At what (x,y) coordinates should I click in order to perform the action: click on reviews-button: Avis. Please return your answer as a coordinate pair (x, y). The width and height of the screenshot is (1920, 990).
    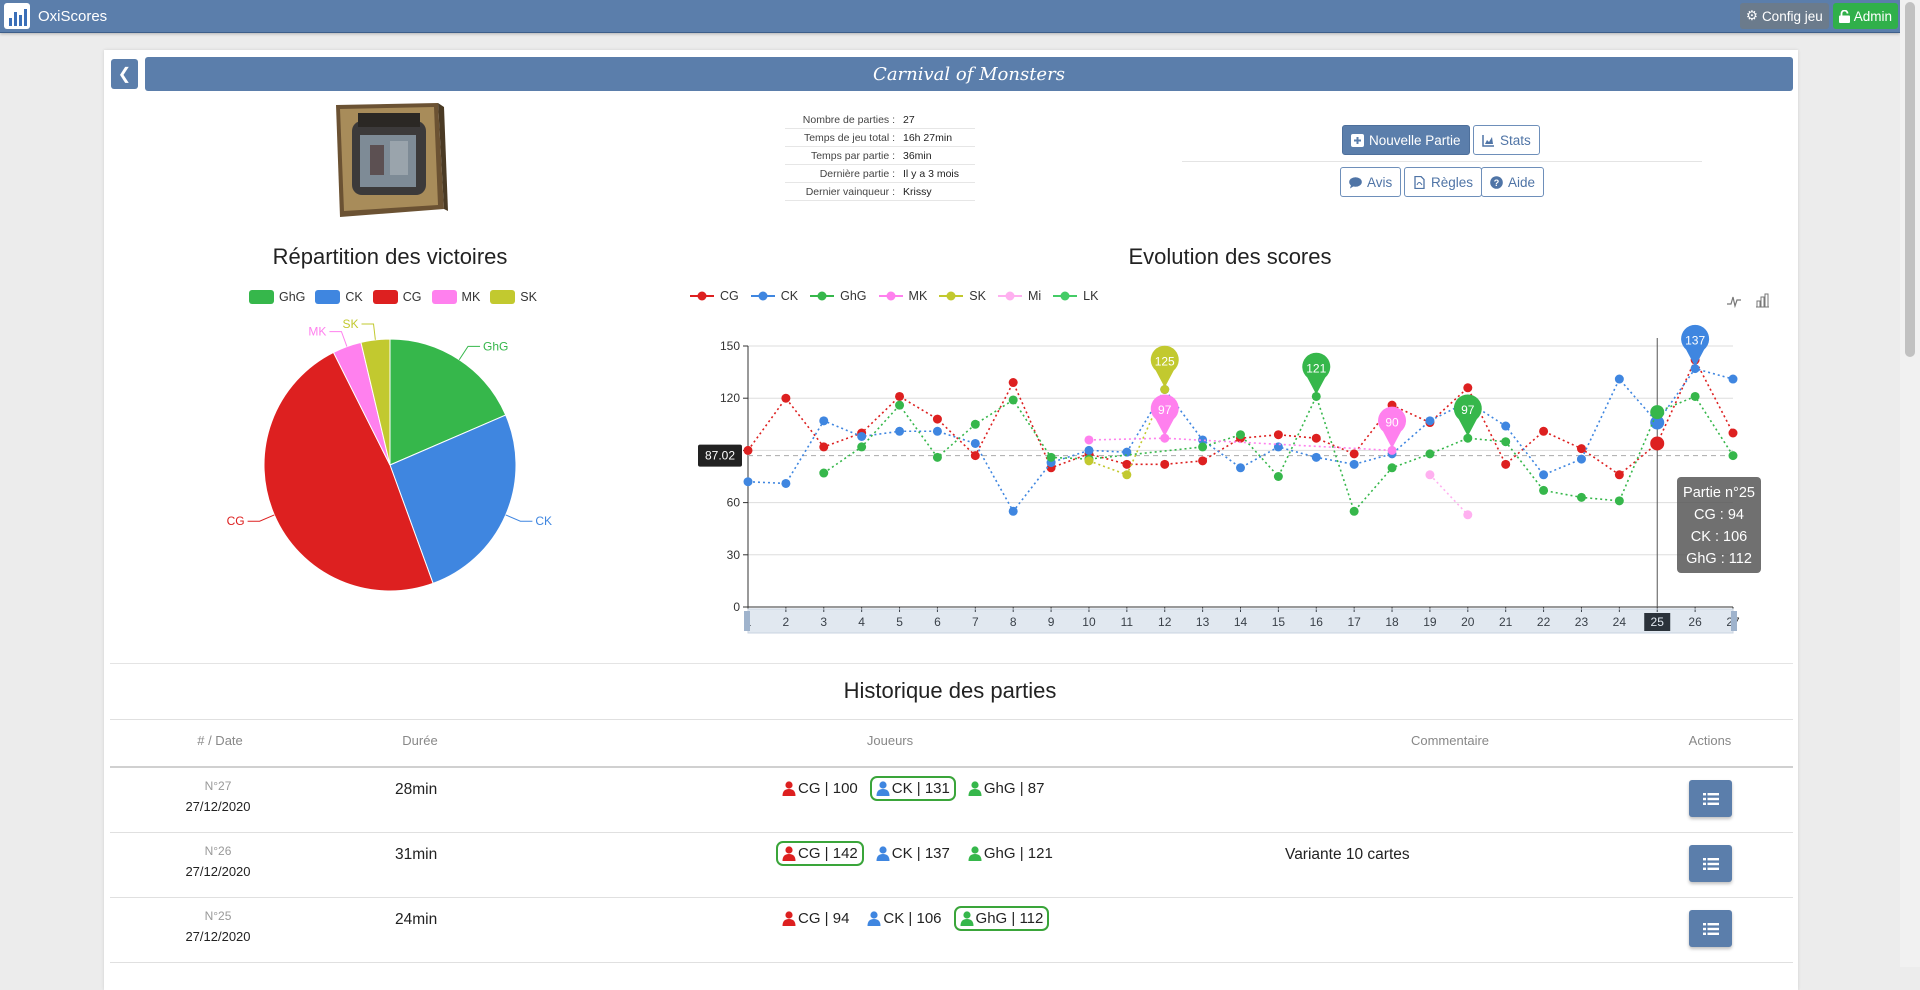
    Looking at the image, I should click on (1371, 182).